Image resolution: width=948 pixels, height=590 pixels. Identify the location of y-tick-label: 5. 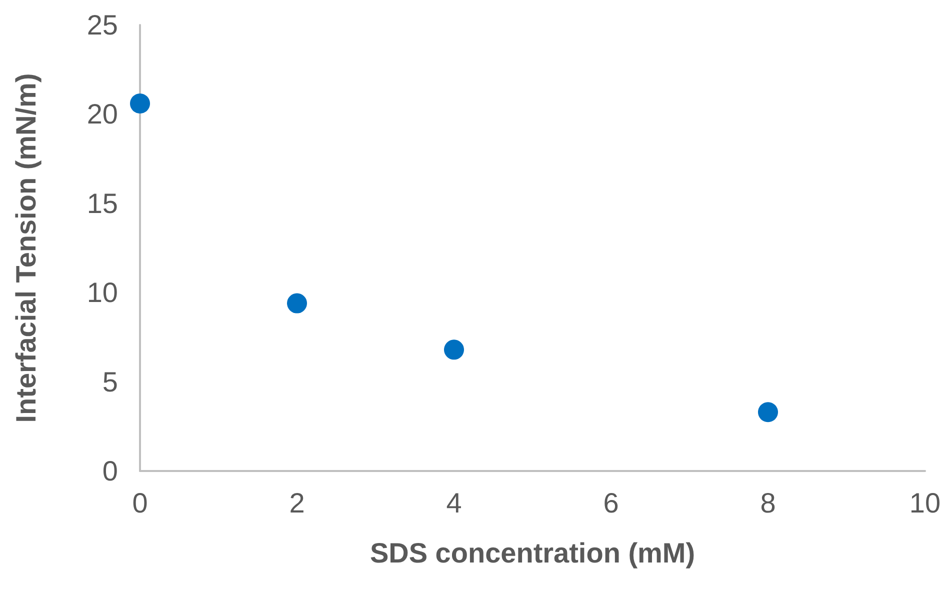
(110, 382).